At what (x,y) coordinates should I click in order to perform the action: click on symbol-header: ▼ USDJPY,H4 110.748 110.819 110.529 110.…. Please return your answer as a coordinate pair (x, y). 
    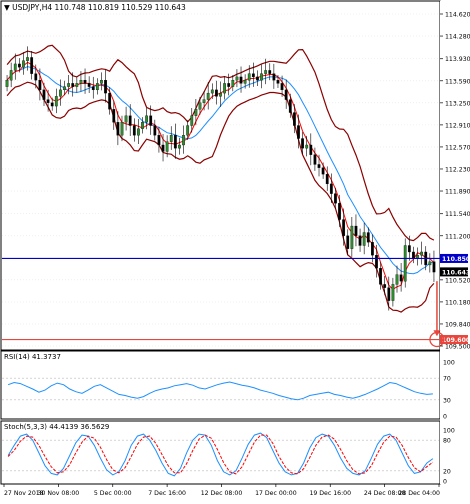
    Looking at the image, I should click on (95, 7).